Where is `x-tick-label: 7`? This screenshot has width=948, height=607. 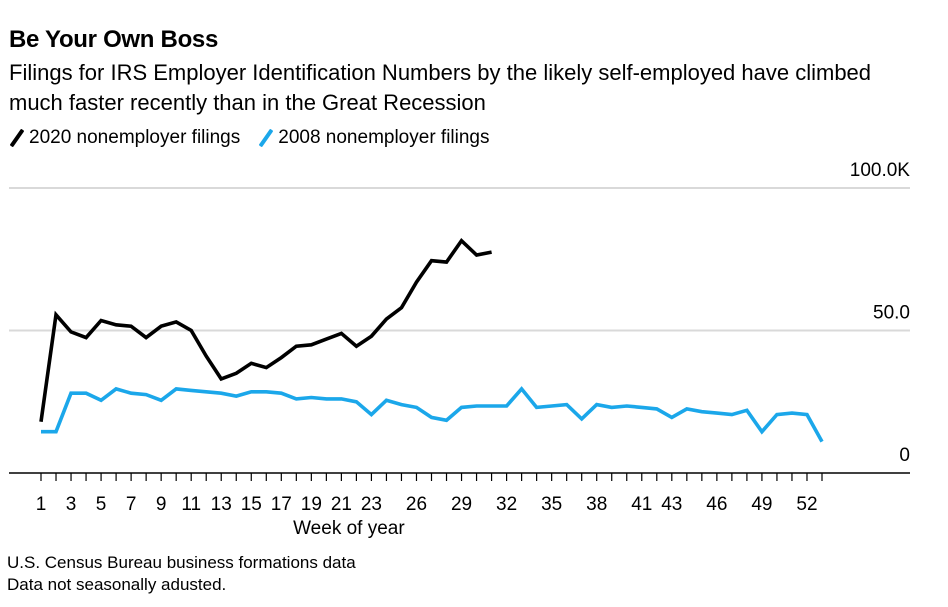
x-tick-label: 7 is located at coordinates (131, 504).